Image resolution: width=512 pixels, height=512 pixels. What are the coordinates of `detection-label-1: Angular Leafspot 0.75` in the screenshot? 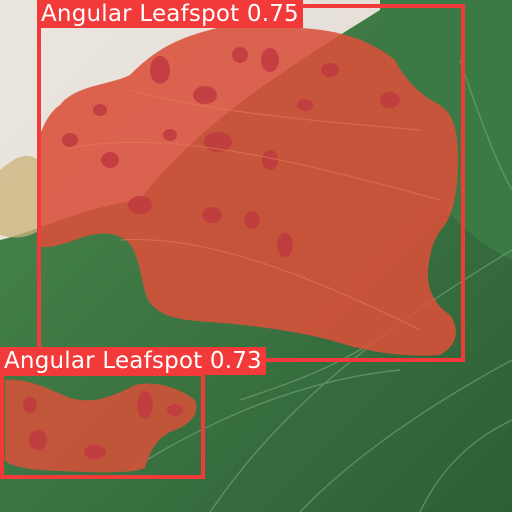 It's located at (170, 14).